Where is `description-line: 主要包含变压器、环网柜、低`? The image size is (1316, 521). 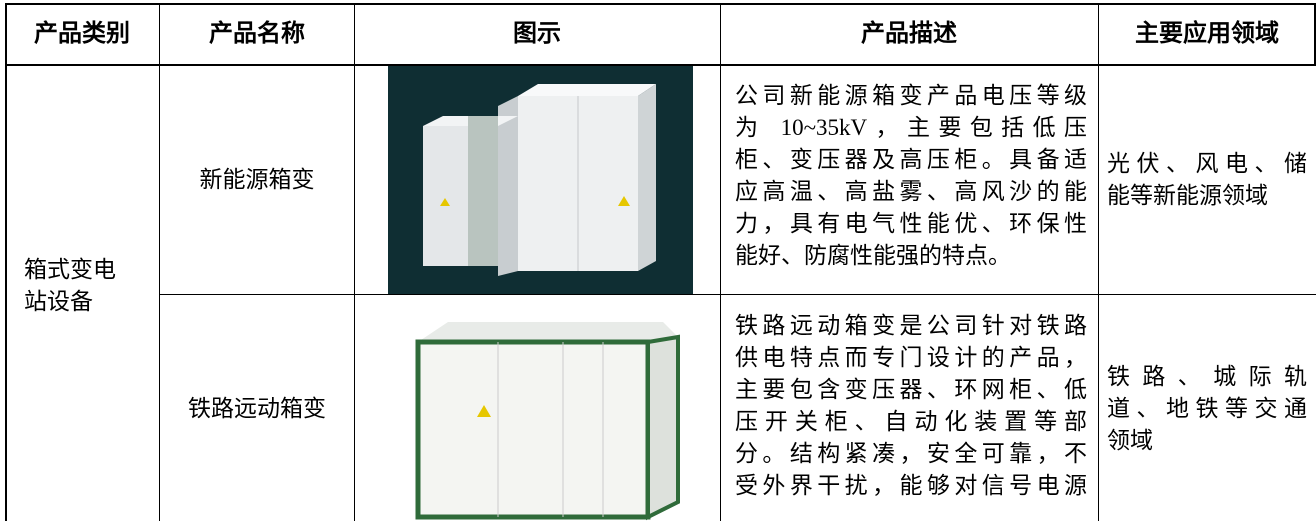
description-line: 主要包含变压器、环网柜、低 is located at coordinates (911, 389).